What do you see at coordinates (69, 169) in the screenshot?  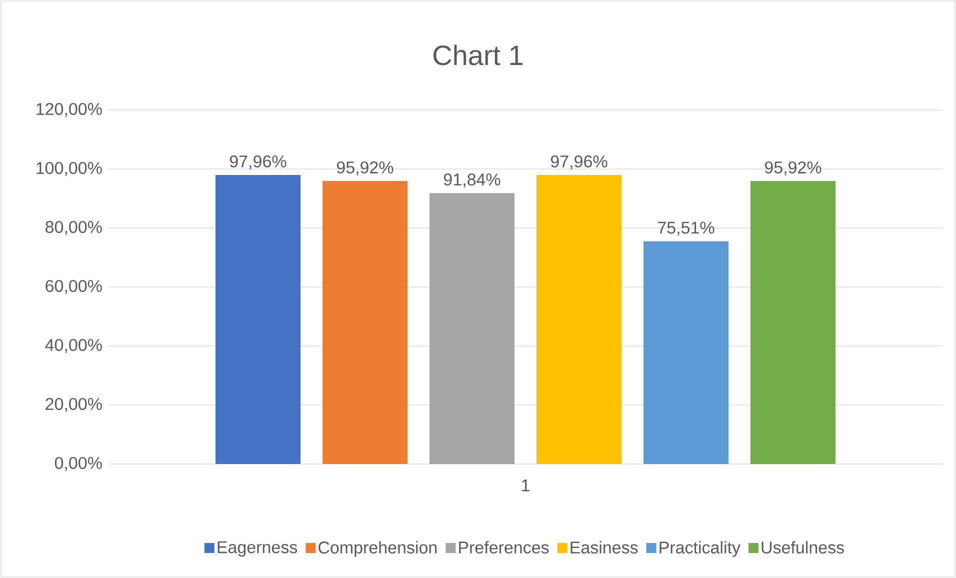 I see `y-tick-label: 100,00%` at bounding box center [69, 169].